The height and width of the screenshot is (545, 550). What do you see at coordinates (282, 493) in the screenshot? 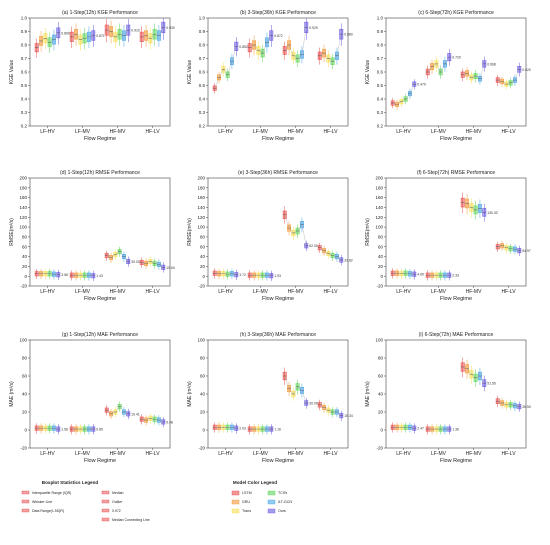
I see `legend-model-label: TCiTs` at bounding box center [282, 493].